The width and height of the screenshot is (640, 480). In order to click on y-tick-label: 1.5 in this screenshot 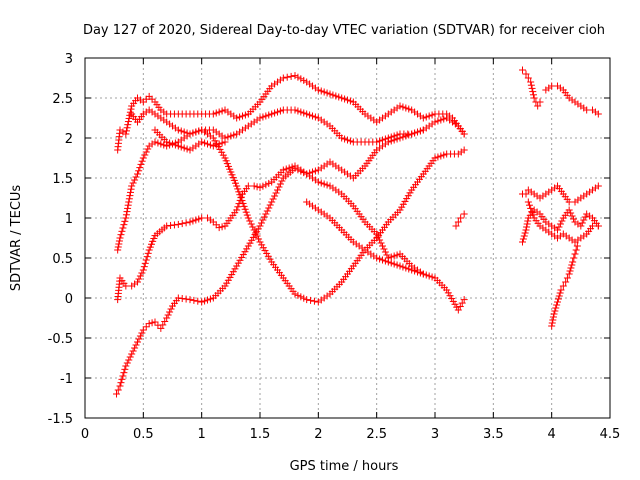, I will do `click(62, 179)`.